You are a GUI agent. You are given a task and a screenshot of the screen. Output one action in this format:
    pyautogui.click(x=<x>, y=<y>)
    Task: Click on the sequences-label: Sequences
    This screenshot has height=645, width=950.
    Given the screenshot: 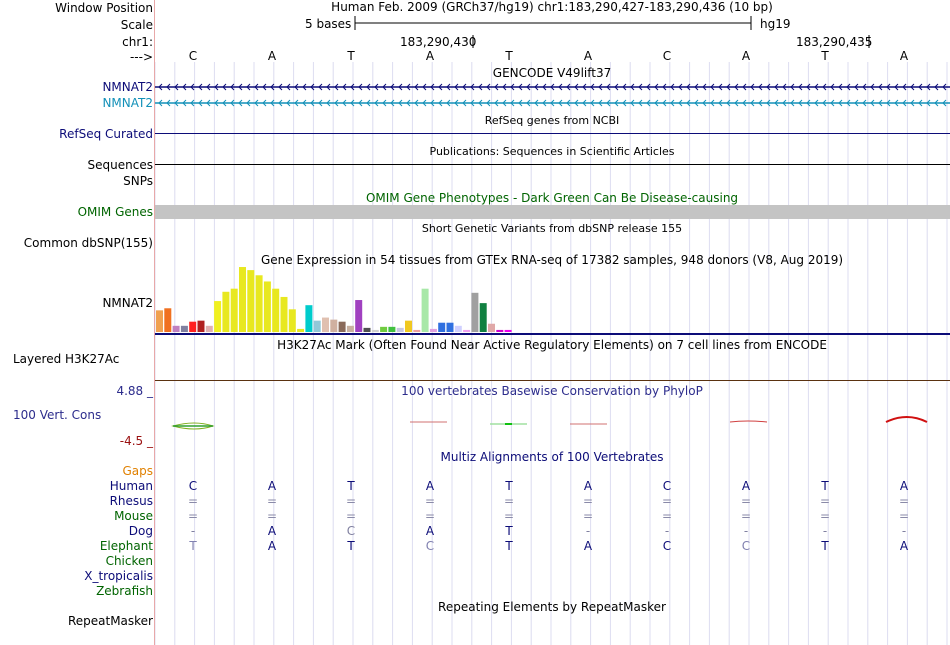 What is the action you would take?
    pyautogui.click(x=120, y=165)
    